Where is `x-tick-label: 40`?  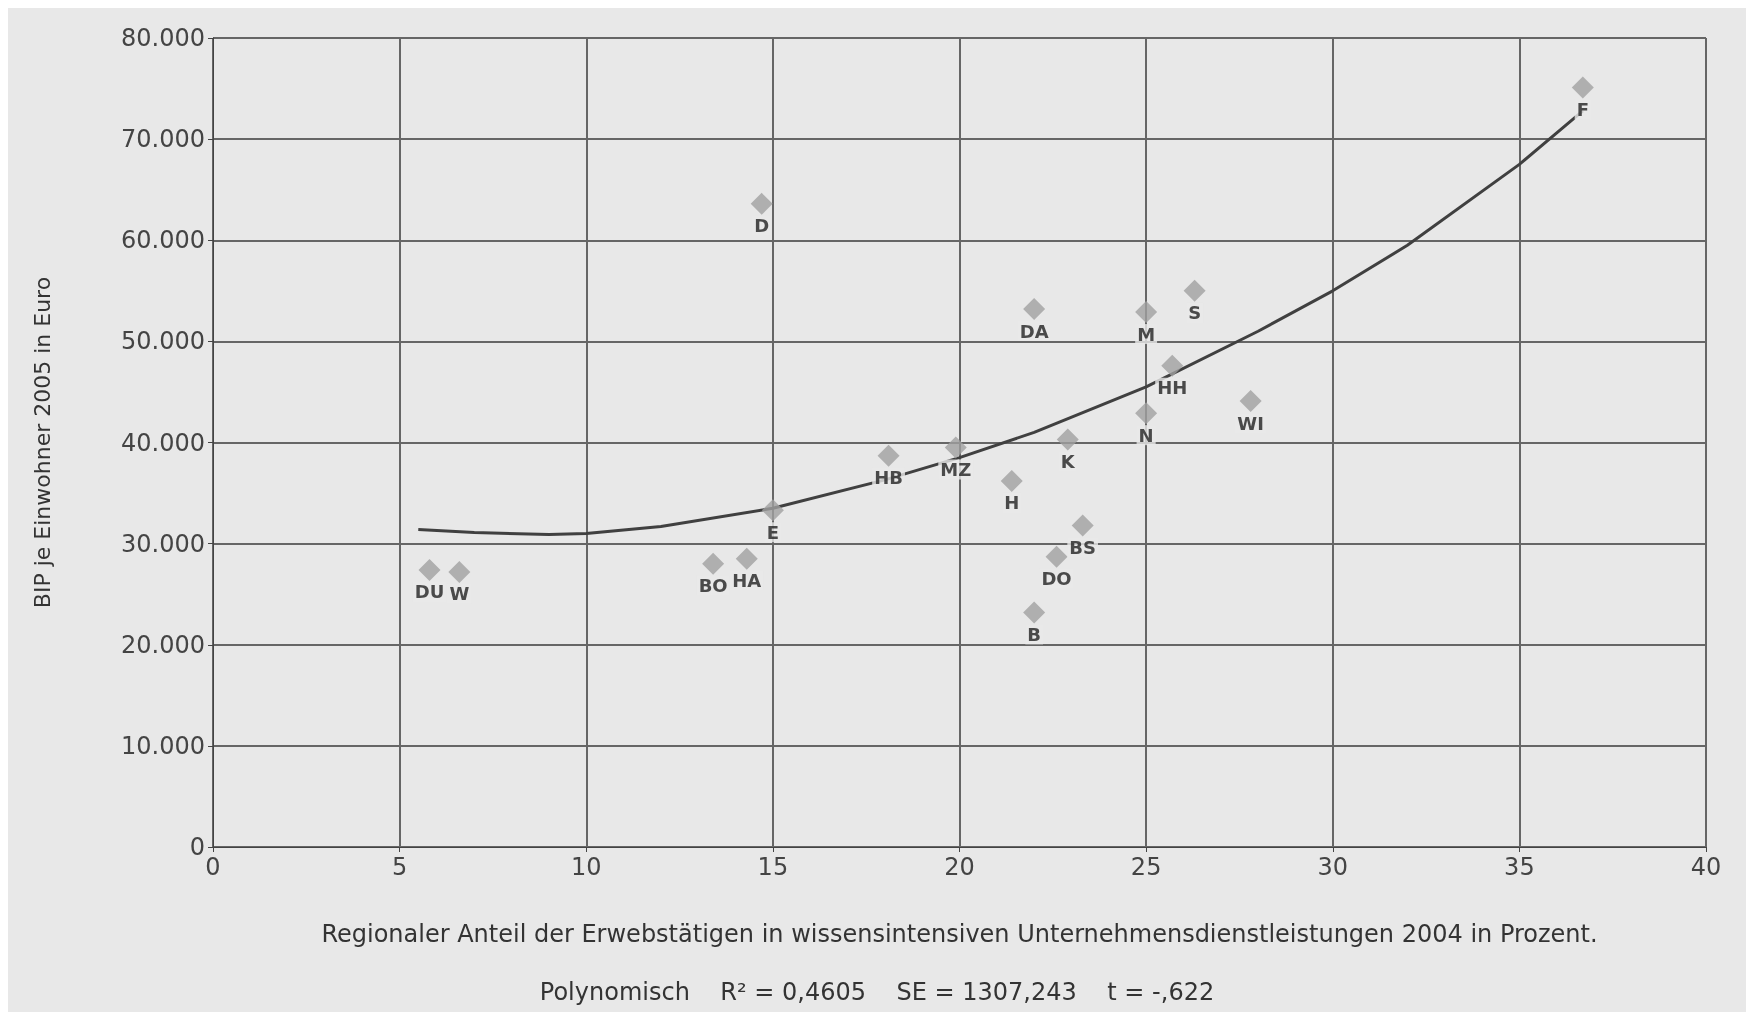
x-tick-label: 40 is located at coordinates (1706, 867).